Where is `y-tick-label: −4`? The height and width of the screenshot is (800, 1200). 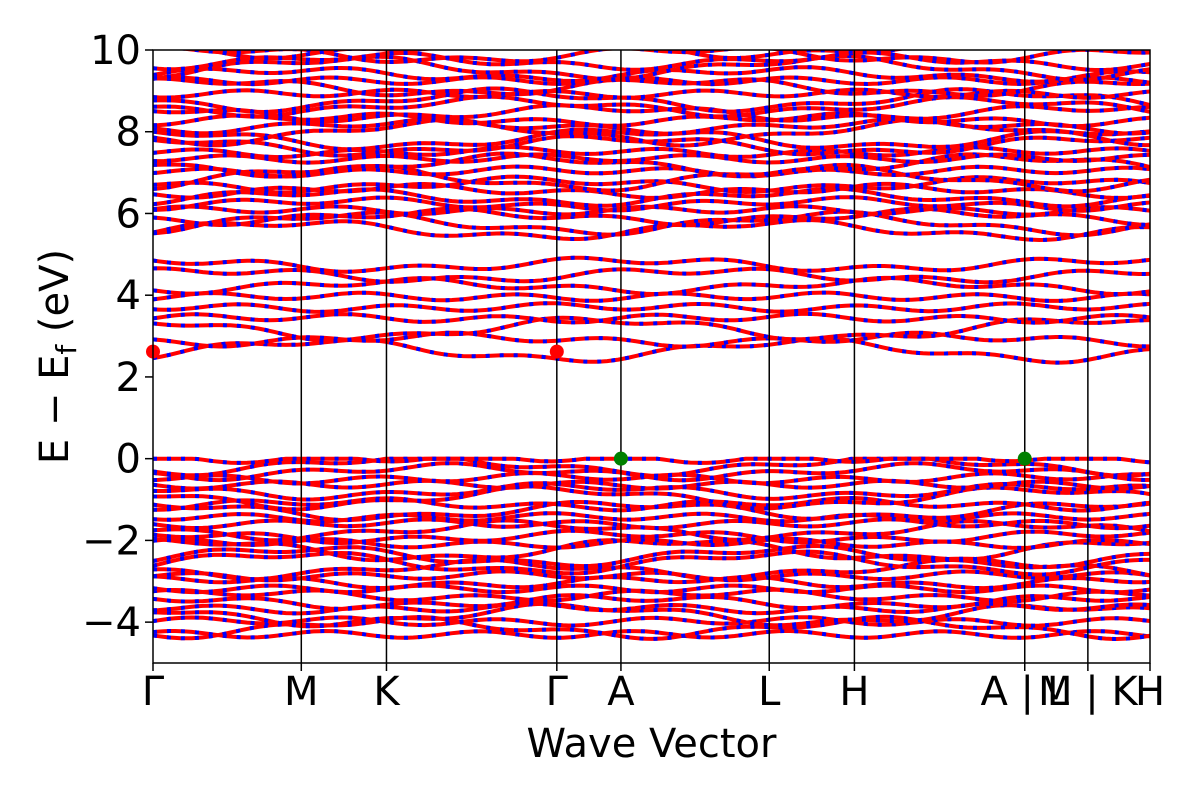 y-tick-label: −4 is located at coordinates (111, 623).